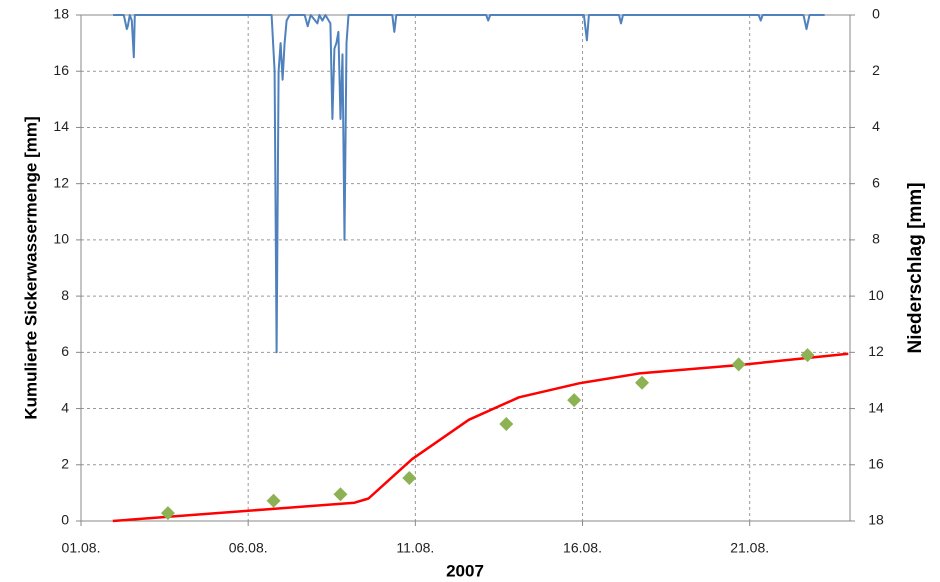 The width and height of the screenshot is (940, 582). Describe the element at coordinates (876, 351) in the screenshot. I see `y2-tick-label: 12` at that location.